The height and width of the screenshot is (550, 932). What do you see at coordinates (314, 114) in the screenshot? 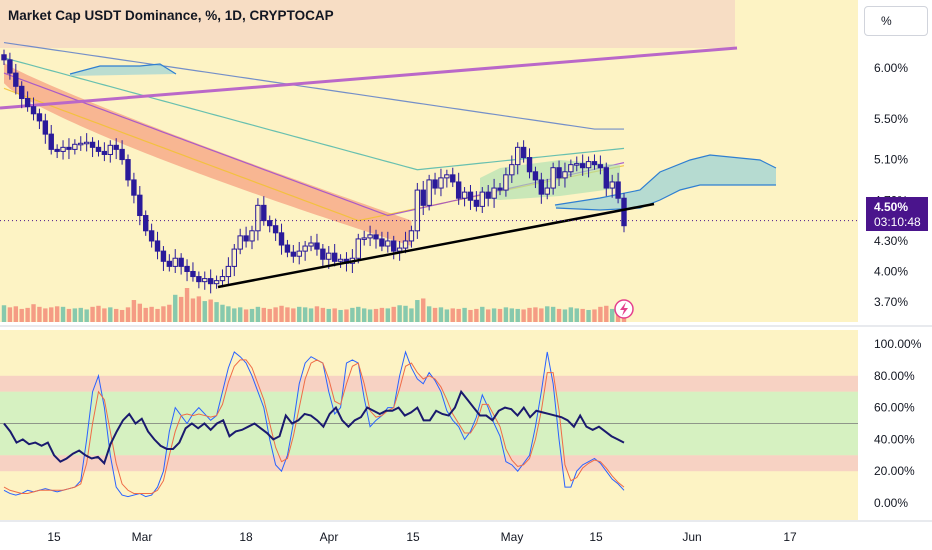
I see `ma-line-teal` at bounding box center [314, 114].